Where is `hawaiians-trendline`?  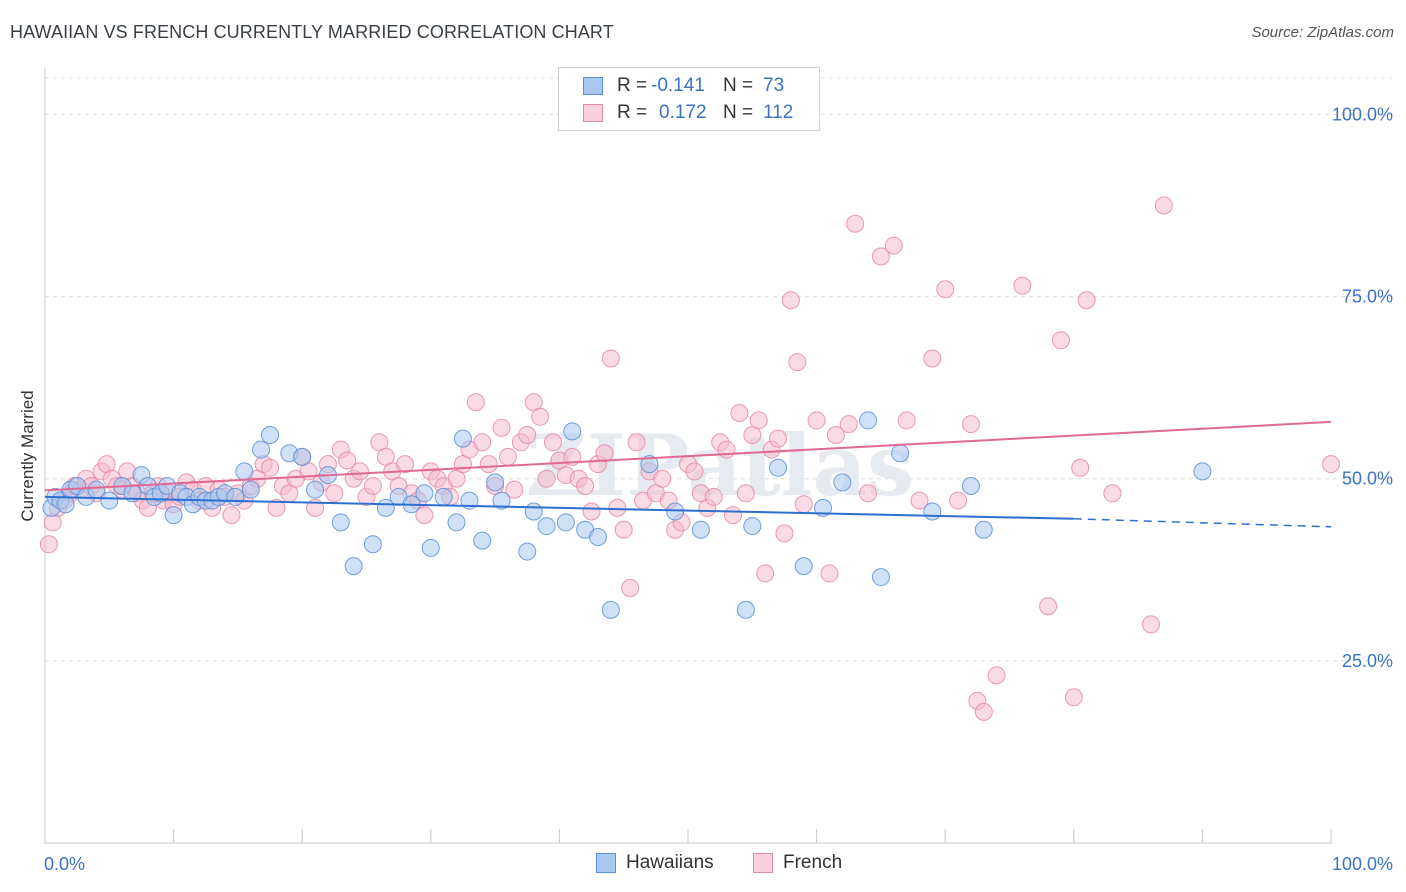 hawaiians-trendline is located at coordinates (559, 507).